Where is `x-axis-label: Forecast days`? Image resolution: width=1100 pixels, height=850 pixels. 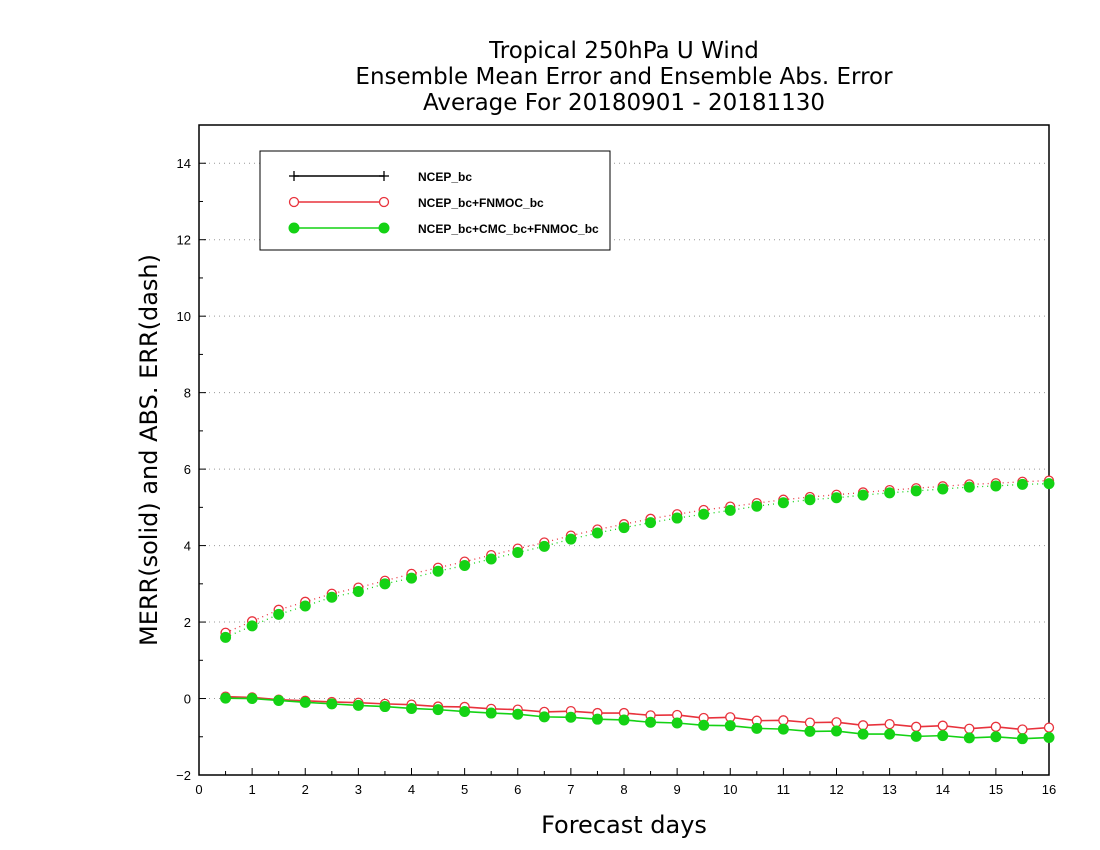
x-axis-label: Forecast days is located at coordinates (624, 825).